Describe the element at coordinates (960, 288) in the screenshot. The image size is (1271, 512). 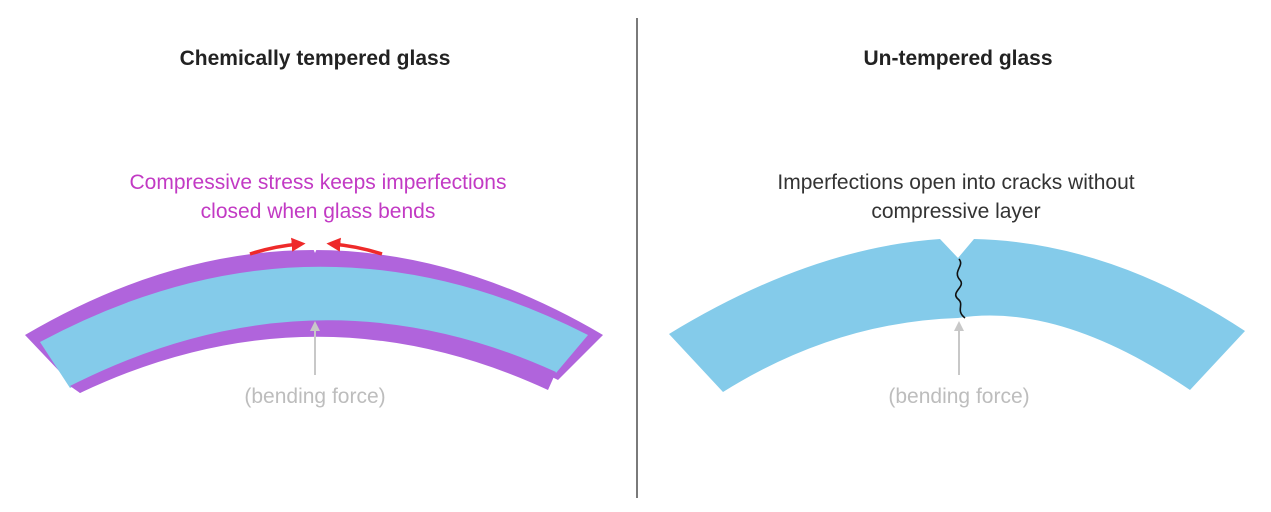
I see `crack-line` at that location.